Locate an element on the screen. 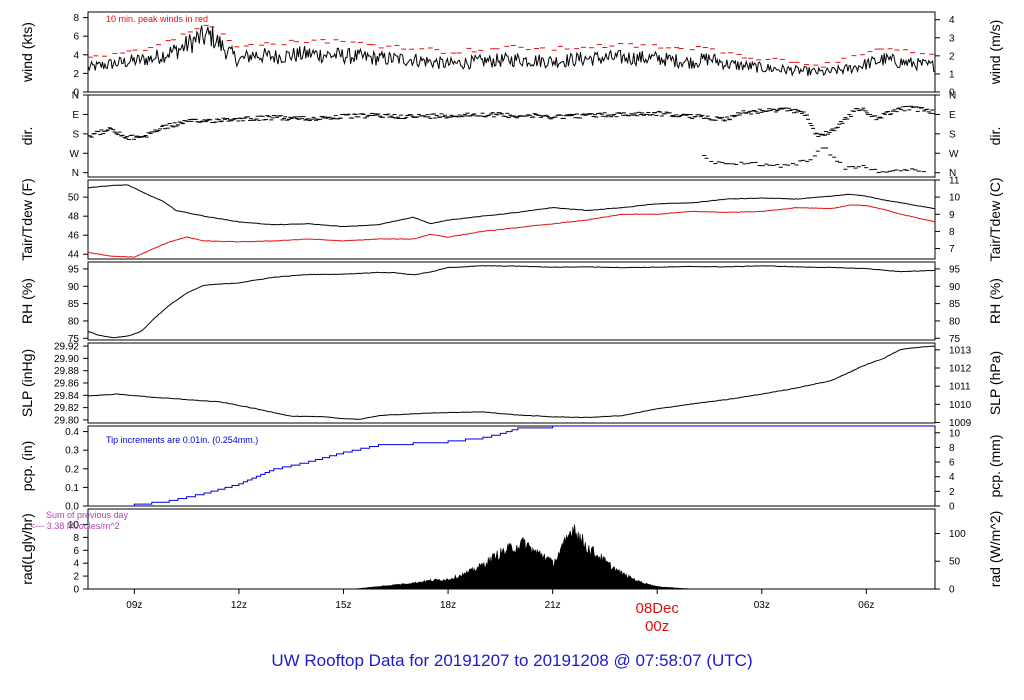 The height and width of the screenshot is (700, 1024). wind-right-tick-label: 3 is located at coordinates (952, 38).